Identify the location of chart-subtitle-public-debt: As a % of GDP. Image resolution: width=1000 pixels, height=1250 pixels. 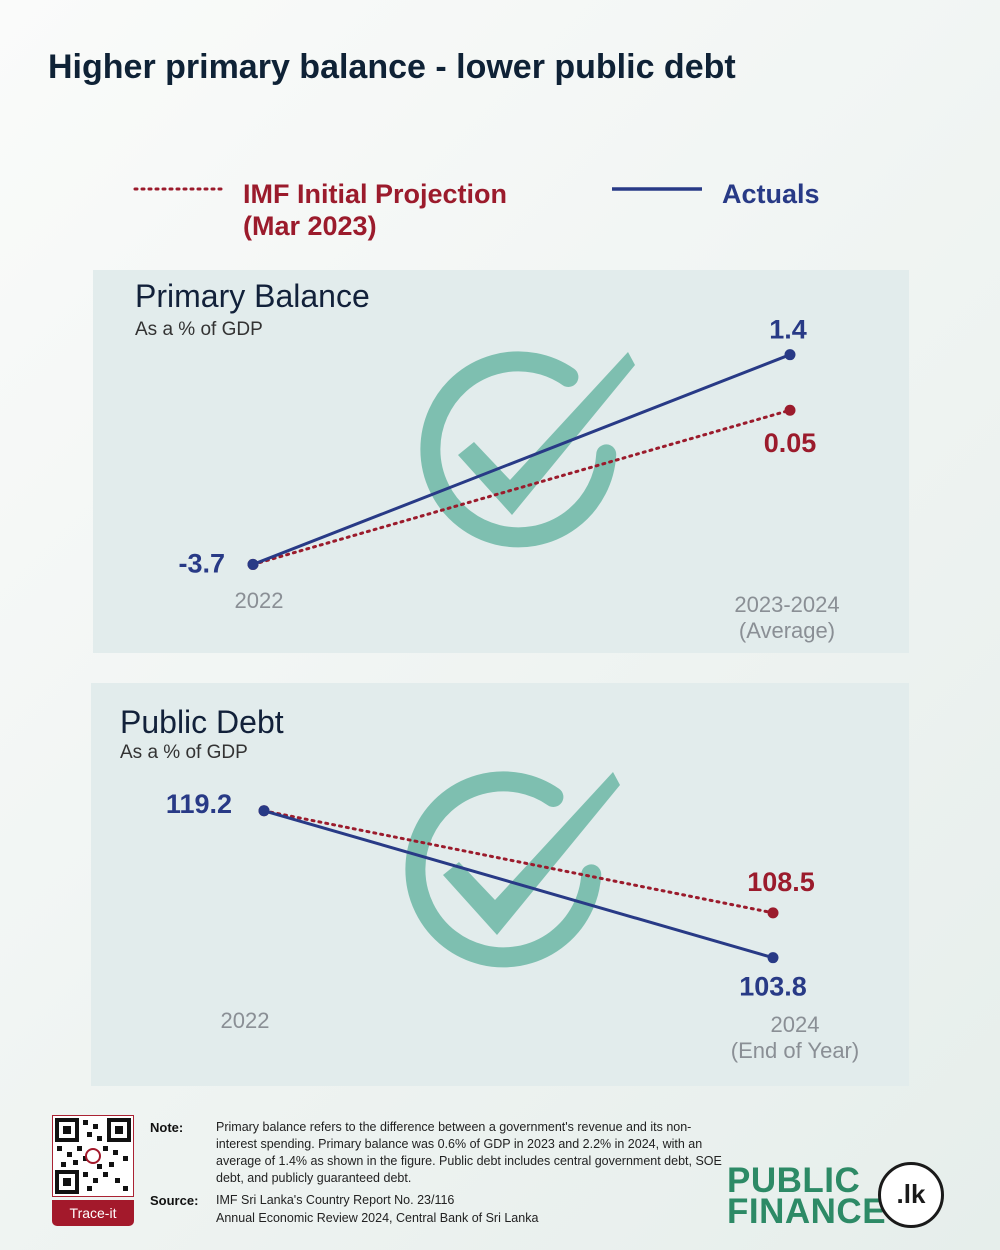
(184, 752).